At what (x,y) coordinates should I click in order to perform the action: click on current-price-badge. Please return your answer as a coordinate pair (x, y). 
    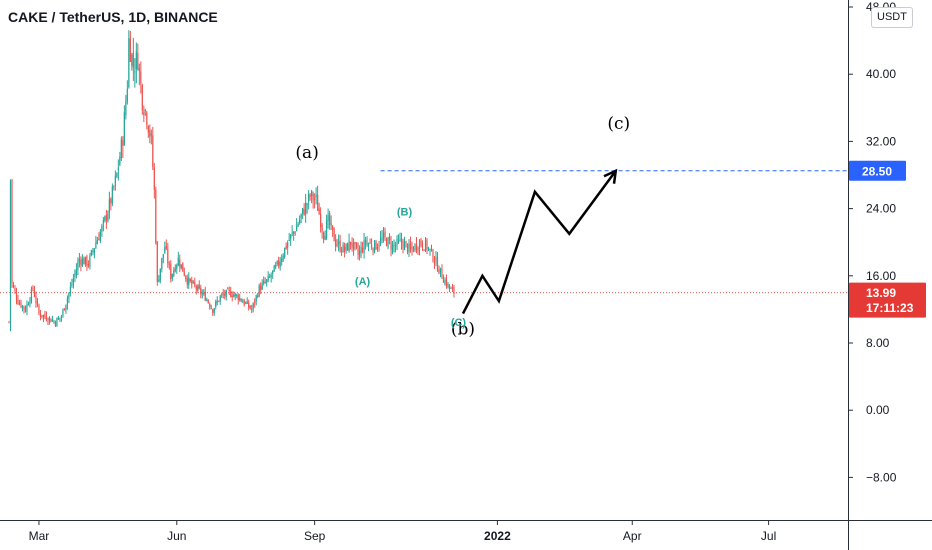
    Looking at the image, I should click on (887, 300).